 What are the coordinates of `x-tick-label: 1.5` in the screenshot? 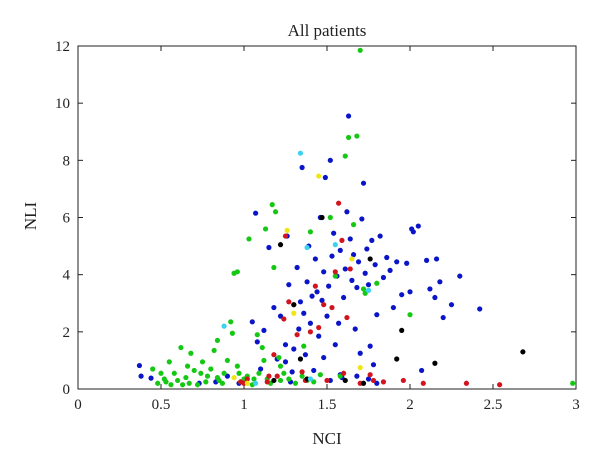 It's located at (327, 405).